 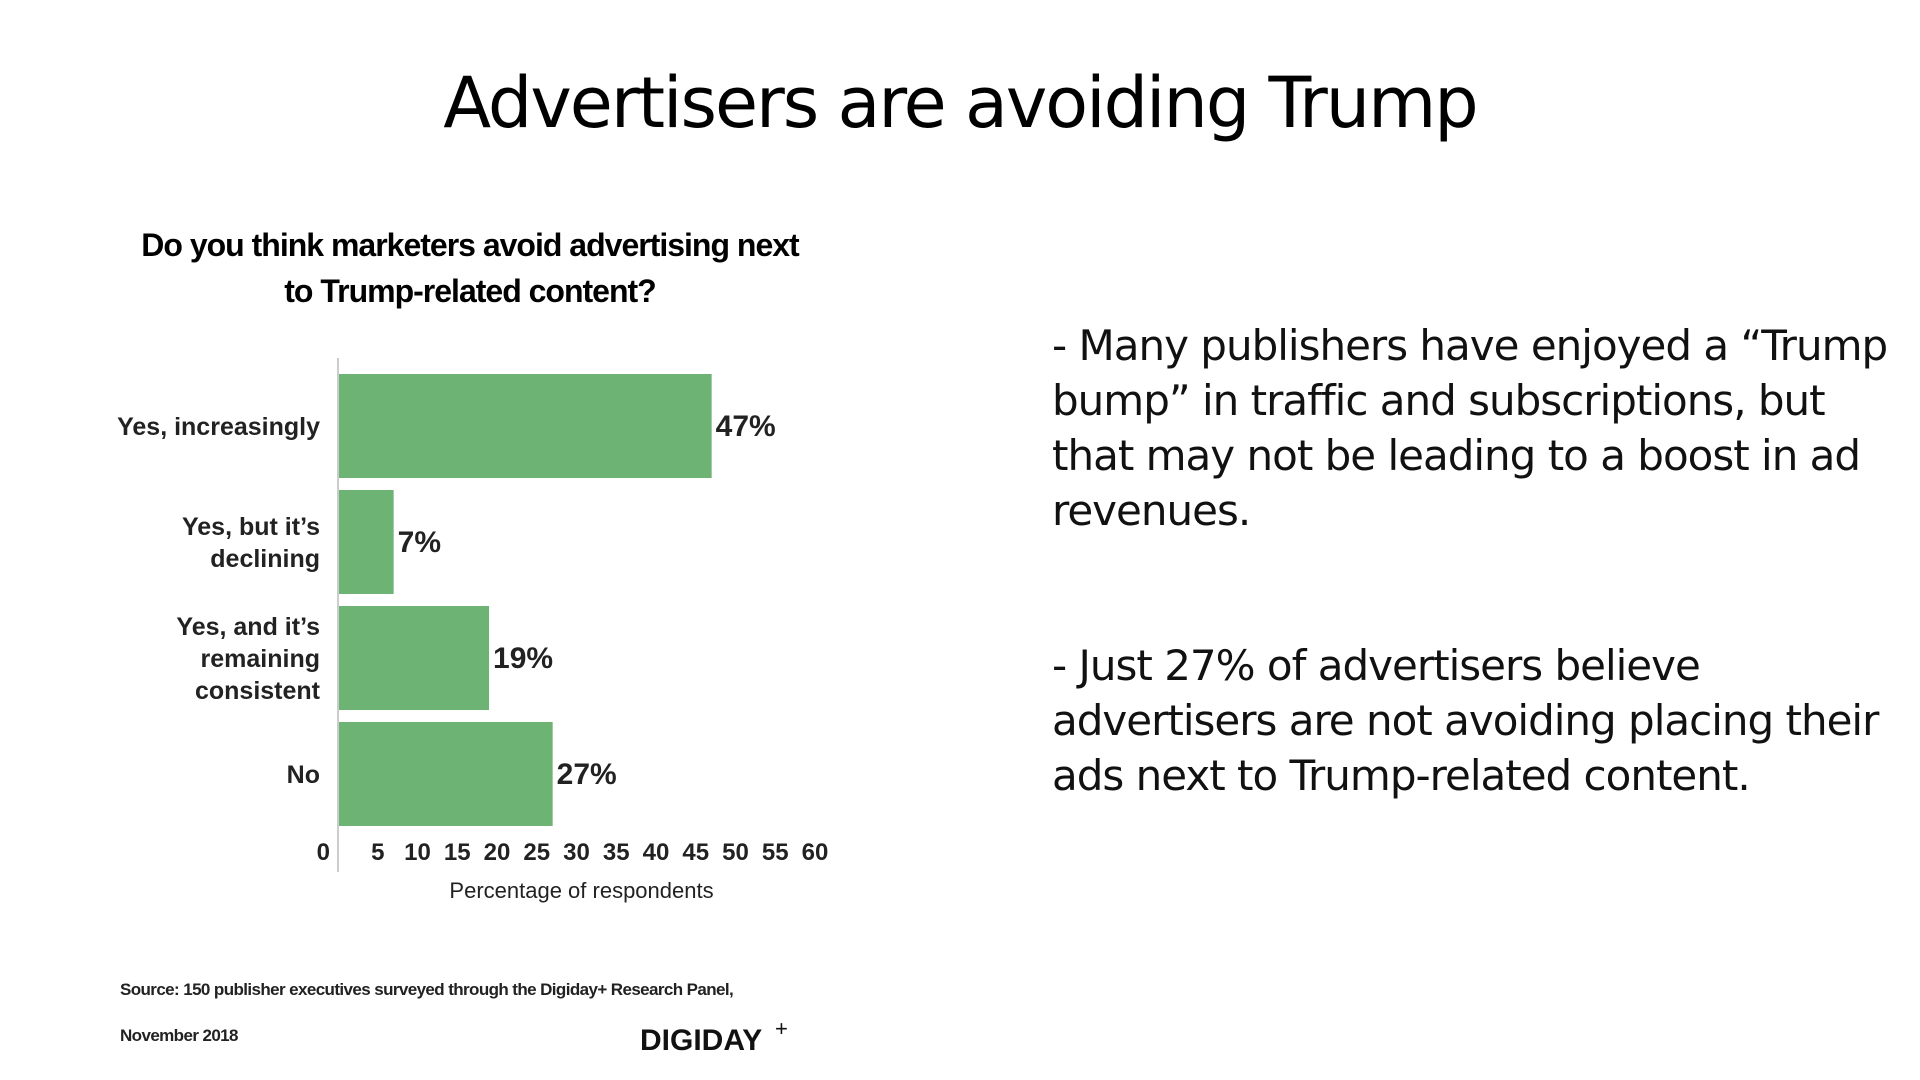 What do you see at coordinates (701, 1040) in the screenshot?
I see `digiday-logo: DIGIDAY` at bounding box center [701, 1040].